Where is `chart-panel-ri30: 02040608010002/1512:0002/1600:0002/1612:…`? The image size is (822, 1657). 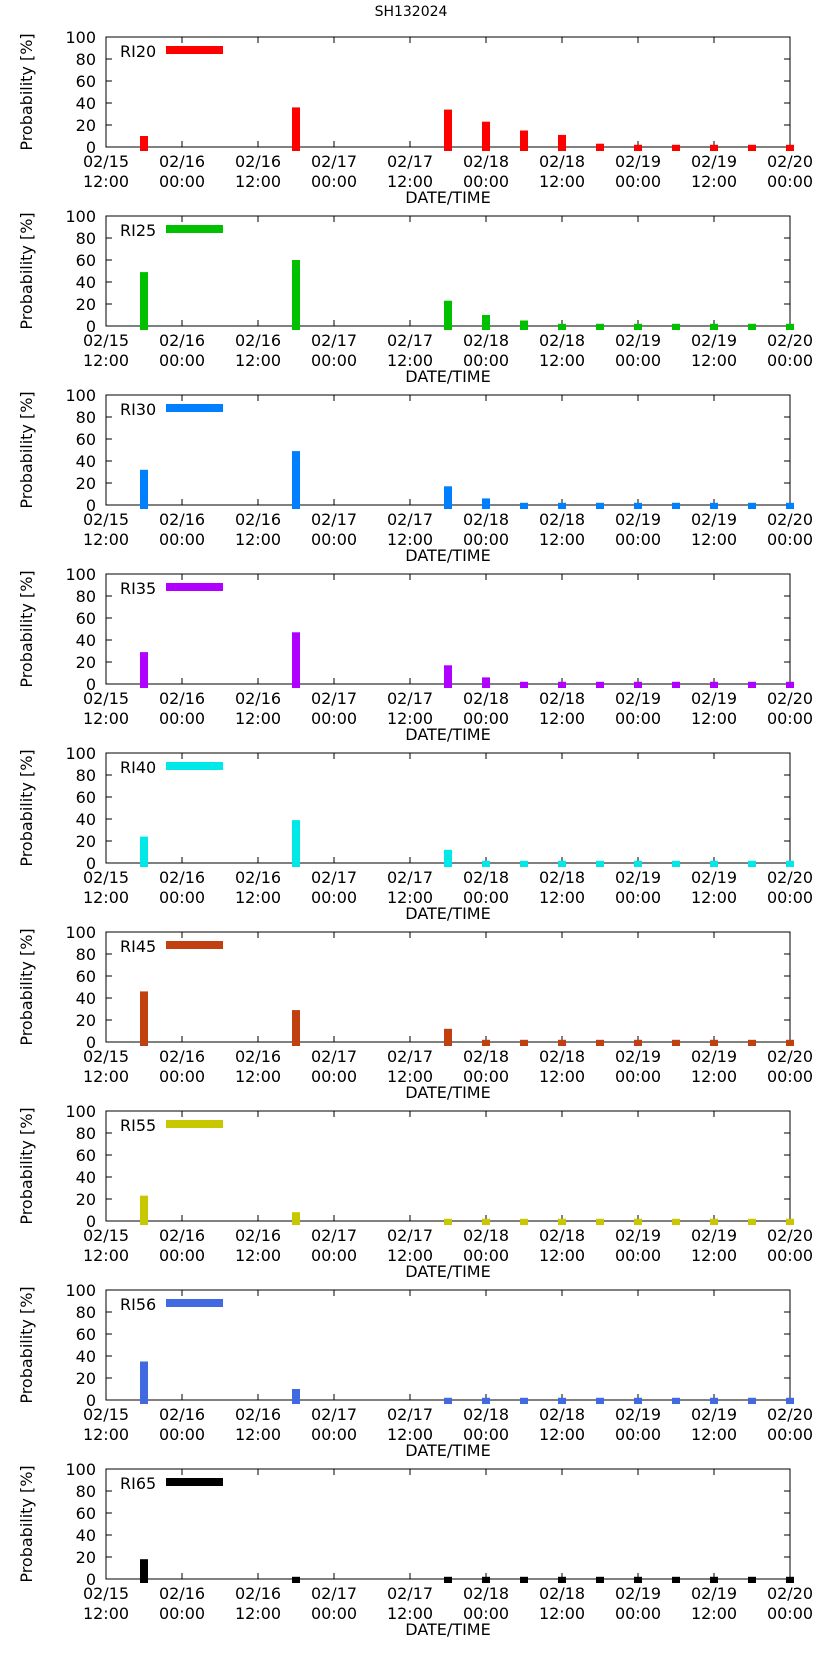 chart-panel-ri30: 02040608010002/1512:0002/1600:0002/1612:… is located at coordinates (415, 475).